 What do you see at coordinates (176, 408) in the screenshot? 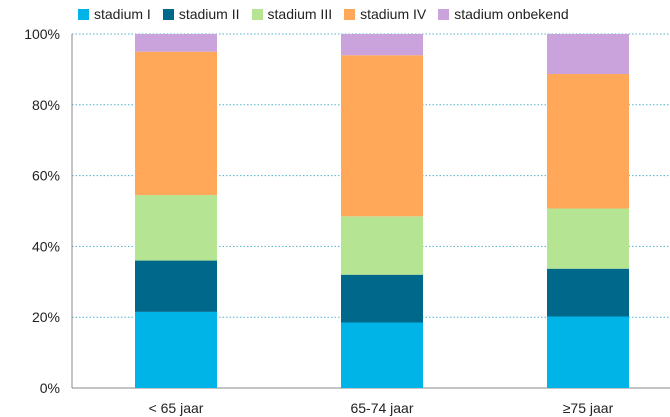
I see `x-tick-label: < 65 jaar` at bounding box center [176, 408].